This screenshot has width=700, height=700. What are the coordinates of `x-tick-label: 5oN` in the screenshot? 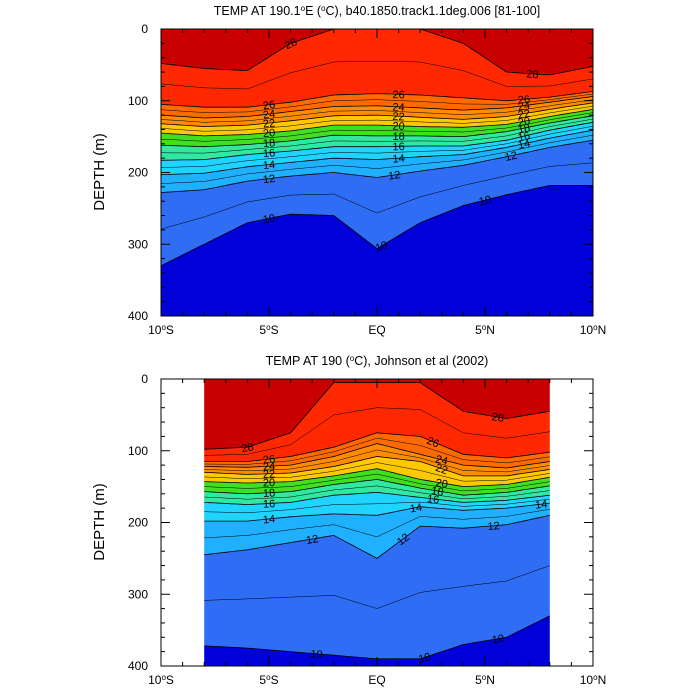 It's located at (485, 680).